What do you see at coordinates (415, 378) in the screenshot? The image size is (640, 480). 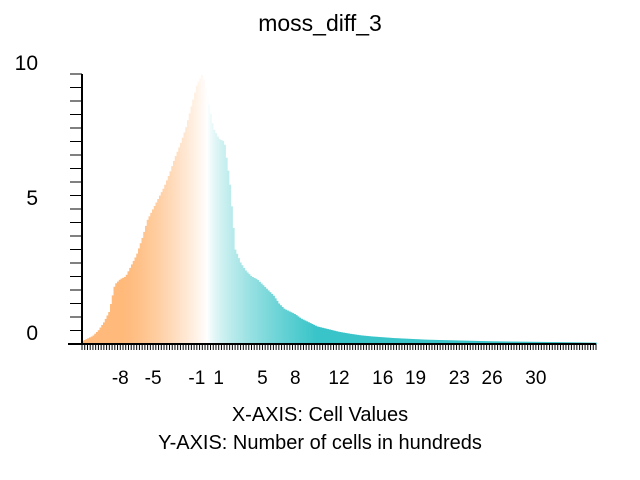 I see `x-tick-label: 19` at bounding box center [415, 378].